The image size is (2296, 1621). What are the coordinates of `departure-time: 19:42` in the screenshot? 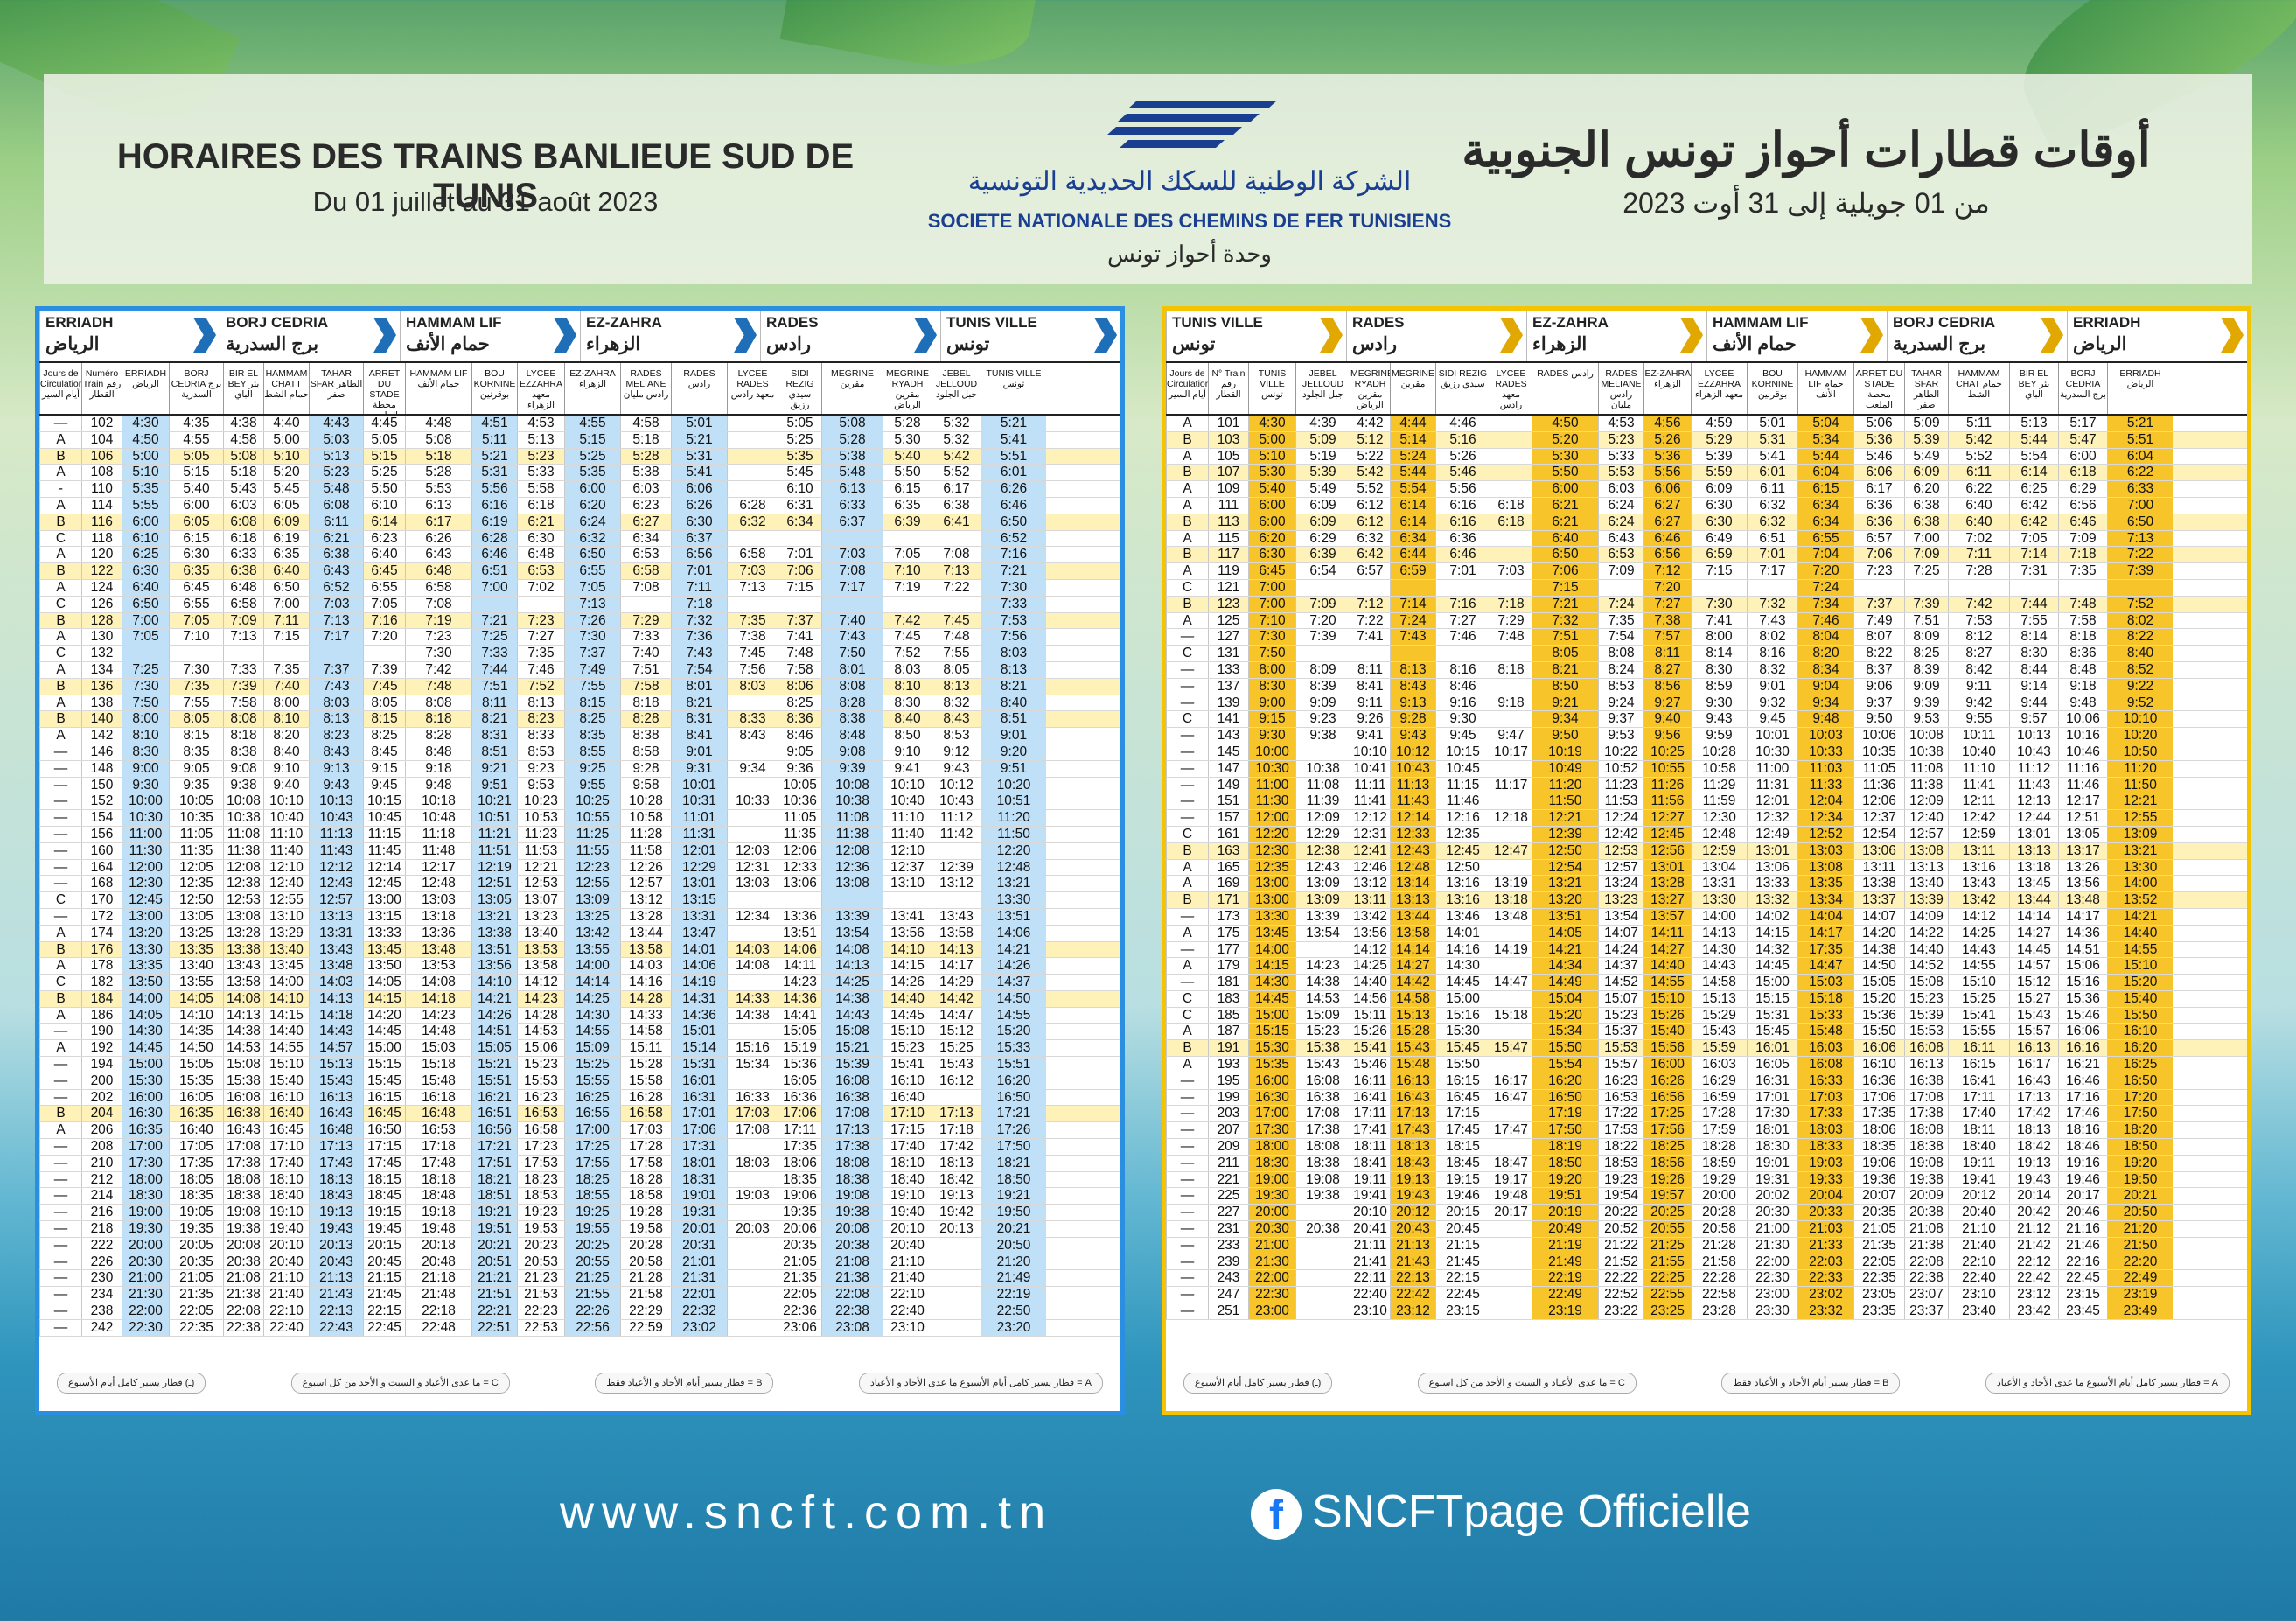 It's located at (957, 1213).